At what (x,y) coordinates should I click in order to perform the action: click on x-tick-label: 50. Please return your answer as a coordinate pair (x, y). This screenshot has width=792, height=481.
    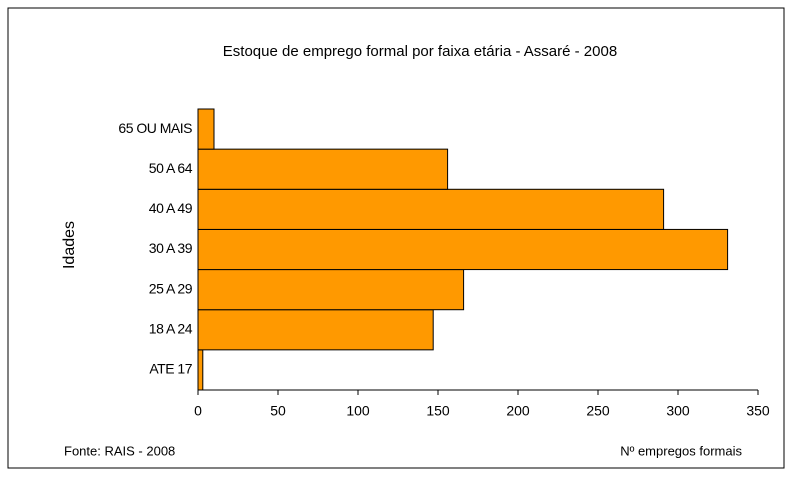
    Looking at the image, I should click on (278, 411).